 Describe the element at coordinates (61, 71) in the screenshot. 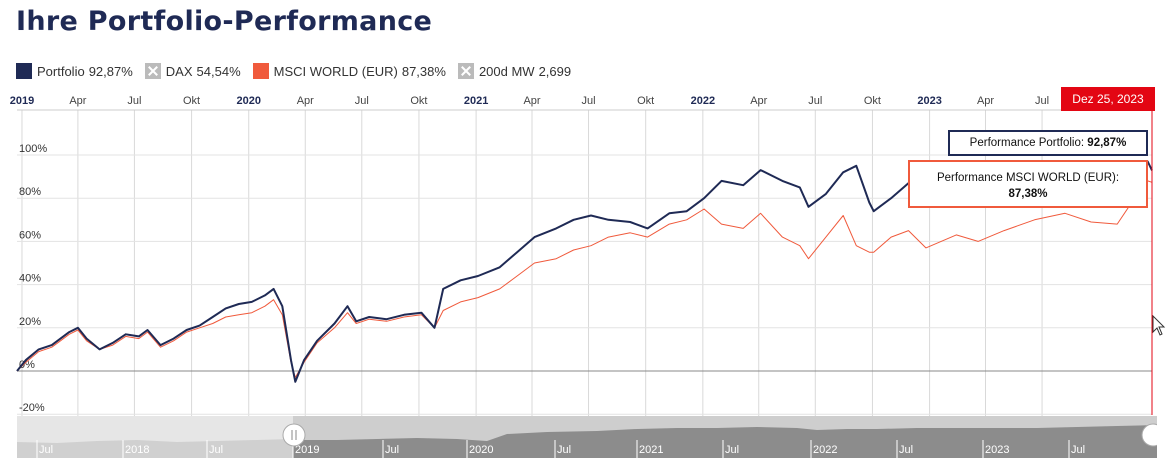

I see `legend-label-portfolio: Portfolio` at that location.